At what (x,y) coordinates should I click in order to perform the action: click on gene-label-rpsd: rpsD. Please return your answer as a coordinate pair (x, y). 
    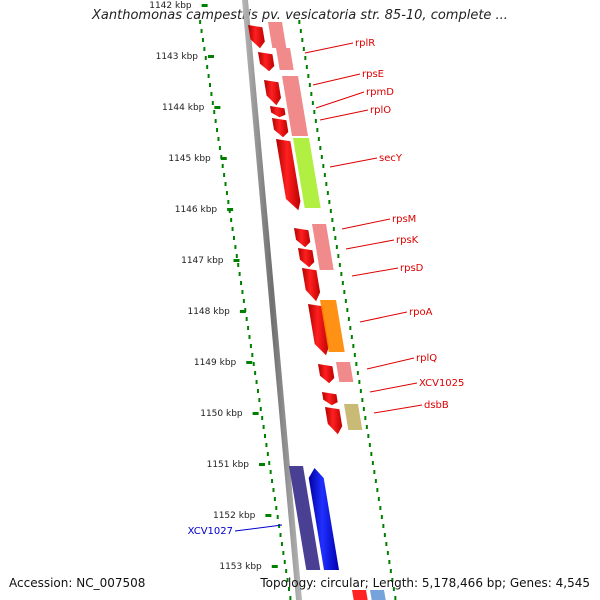
    Looking at the image, I should click on (412, 268).